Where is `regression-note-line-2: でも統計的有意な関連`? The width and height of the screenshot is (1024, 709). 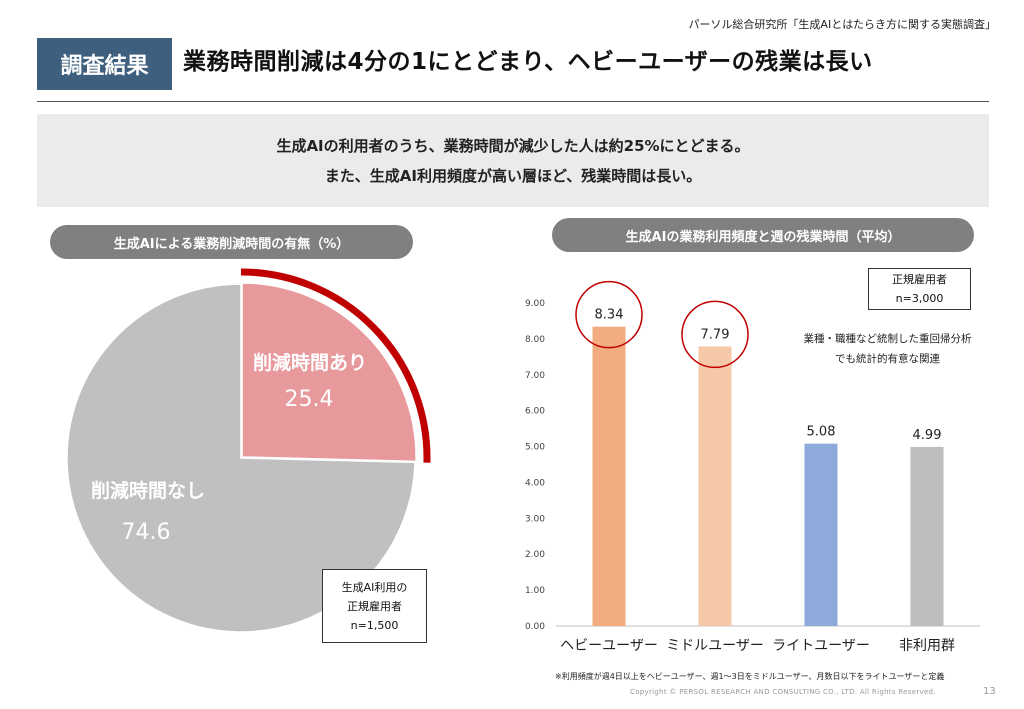
regression-note-line-2: でも統計的有意な関連 is located at coordinates (887, 359).